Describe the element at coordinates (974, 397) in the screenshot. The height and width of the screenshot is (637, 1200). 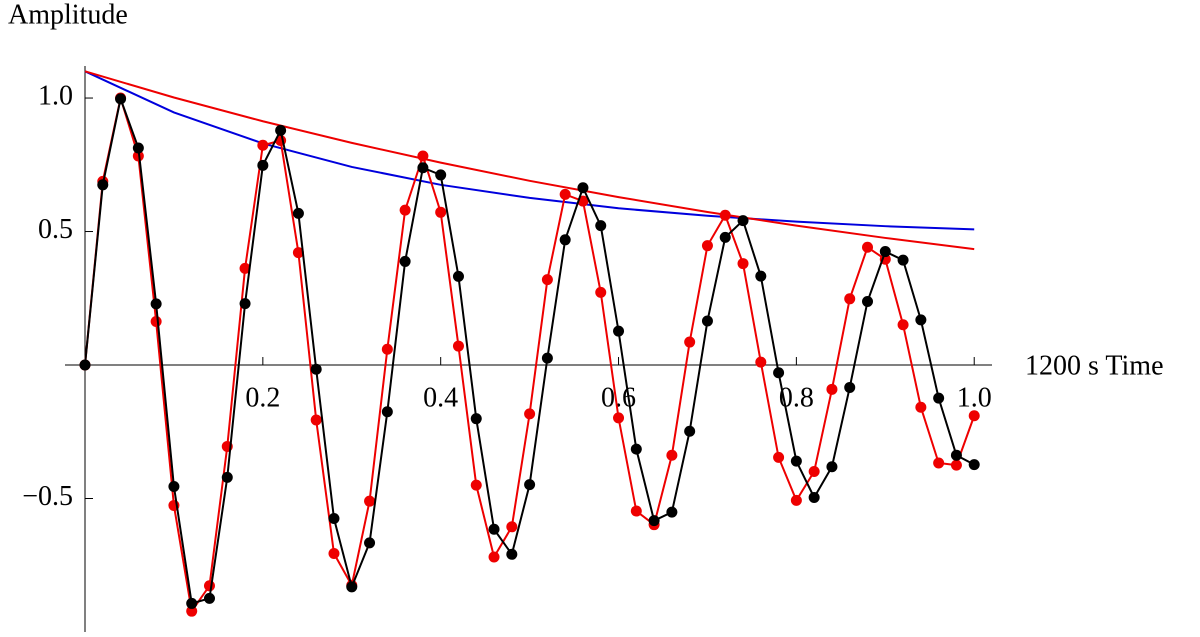
I see `x-tick-label: 1.0` at that location.